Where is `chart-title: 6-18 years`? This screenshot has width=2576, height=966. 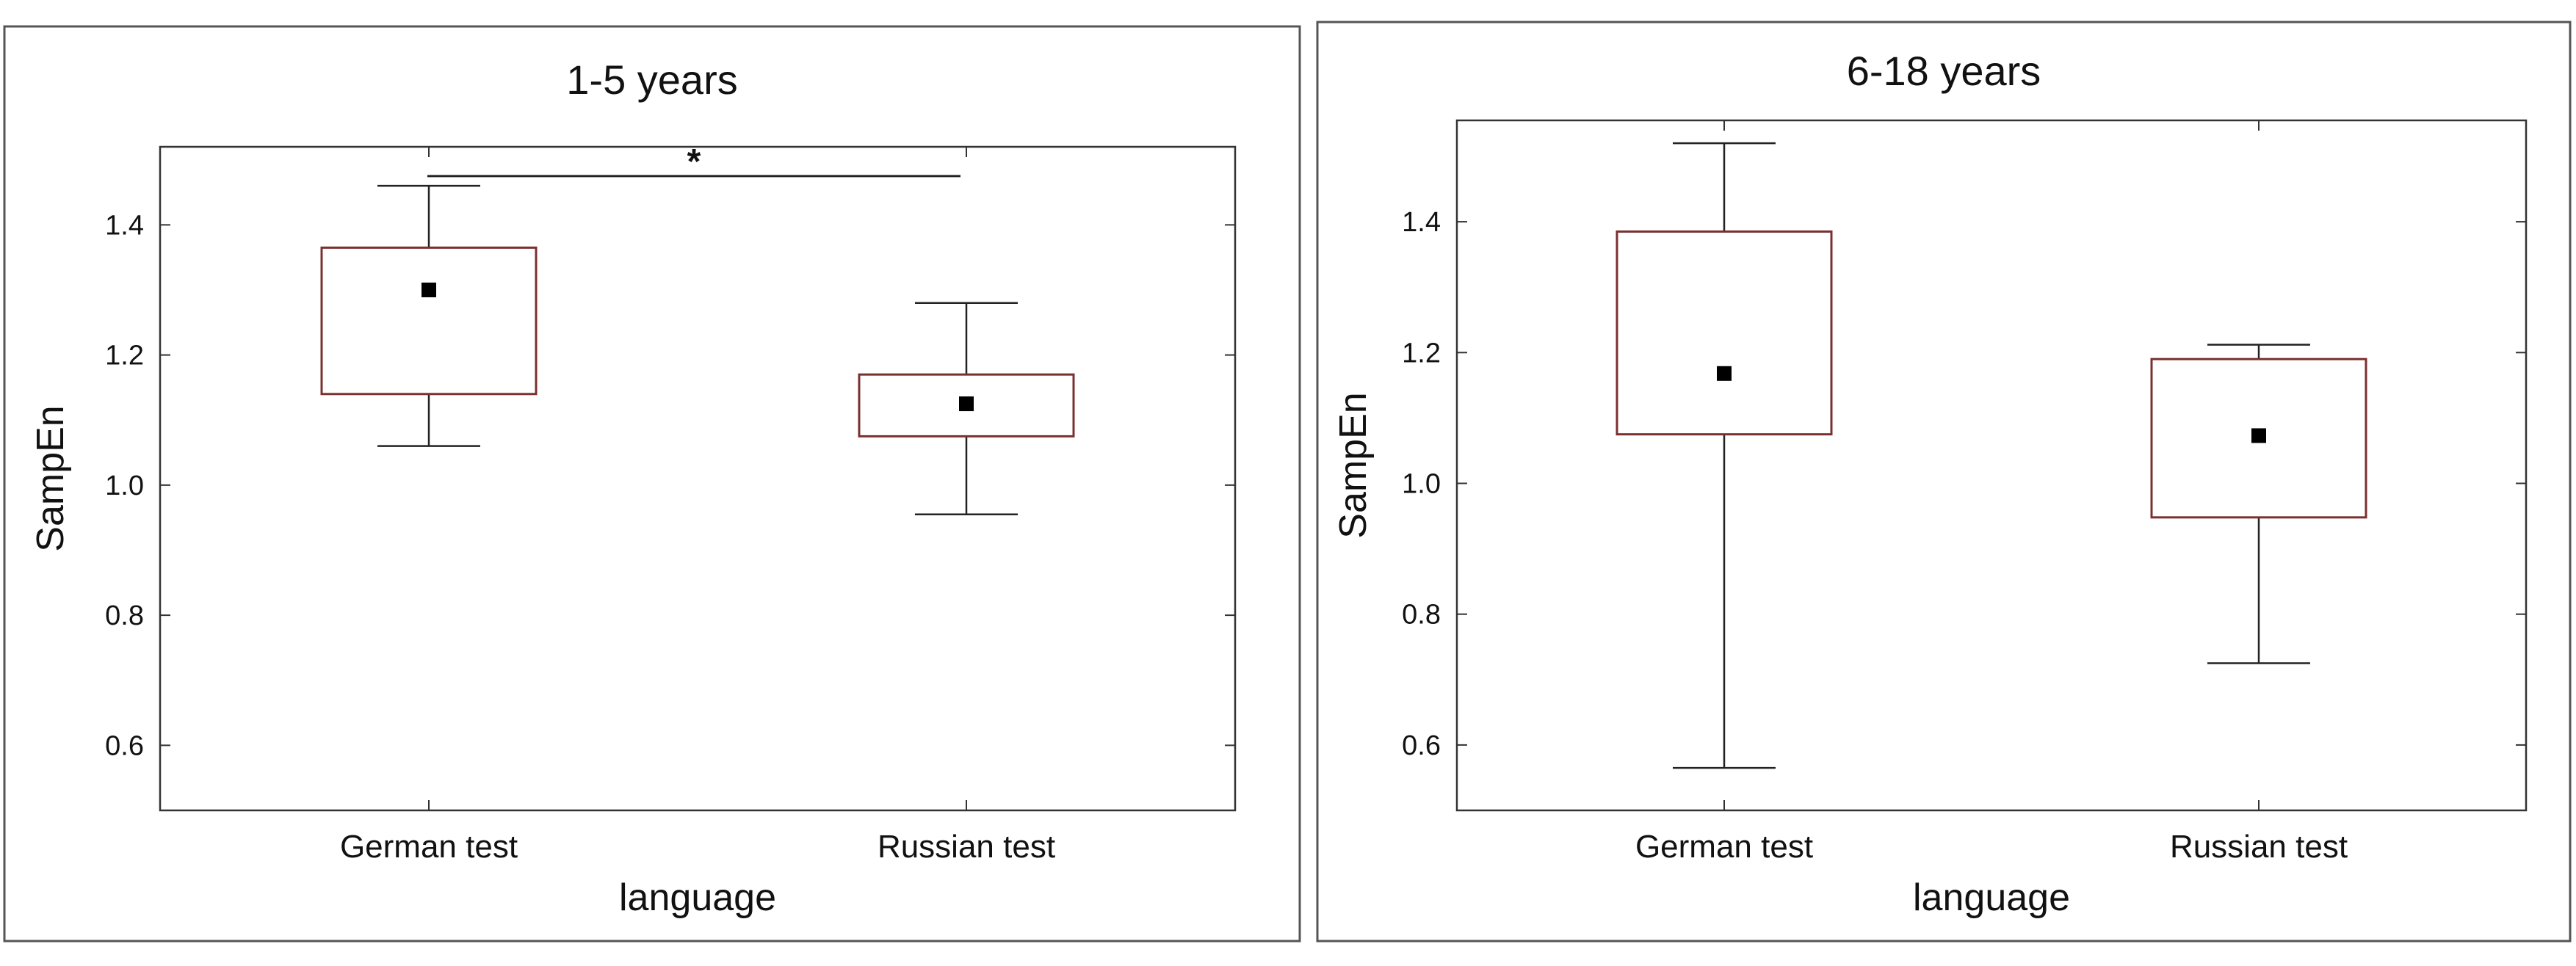 chart-title: 6-18 years is located at coordinates (1944, 71).